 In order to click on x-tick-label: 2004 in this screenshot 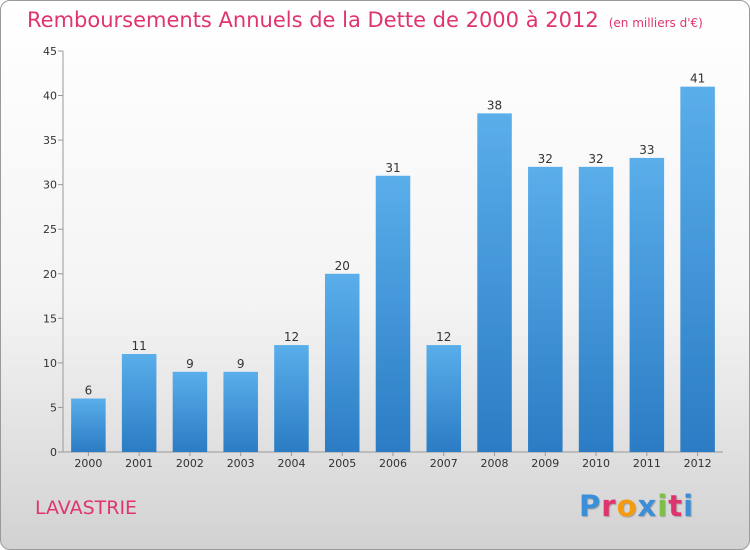, I will do `click(291, 463)`.